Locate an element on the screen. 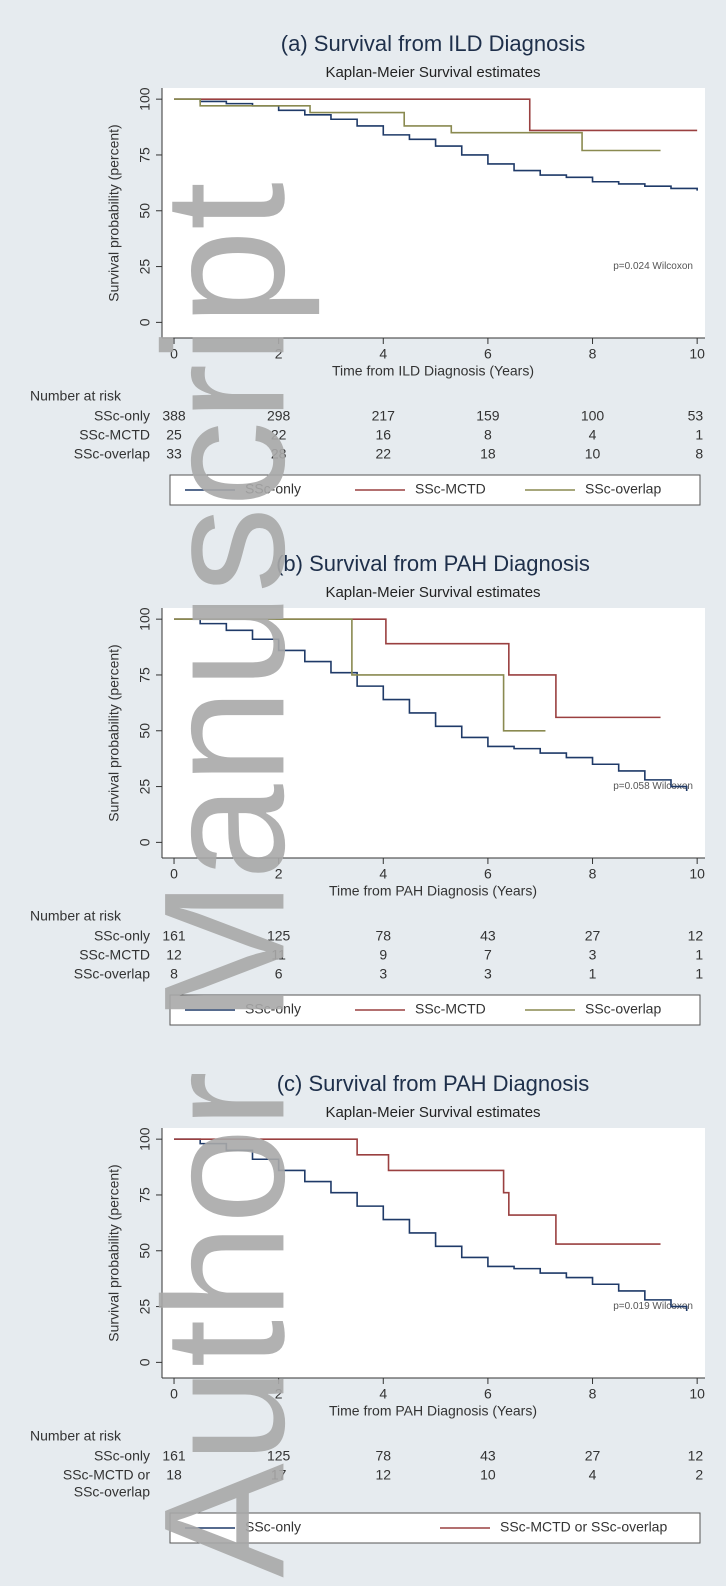 The image size is (726, 1586). risk-count: 16 is located at coordinates (383, 435).